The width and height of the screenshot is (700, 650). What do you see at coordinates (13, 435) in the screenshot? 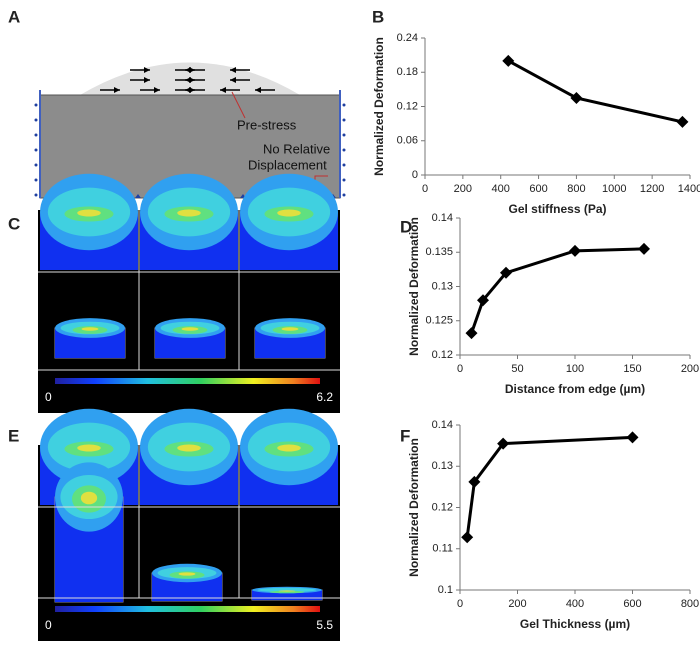
I see `panel-label: E` at bounding box center [13, 435].